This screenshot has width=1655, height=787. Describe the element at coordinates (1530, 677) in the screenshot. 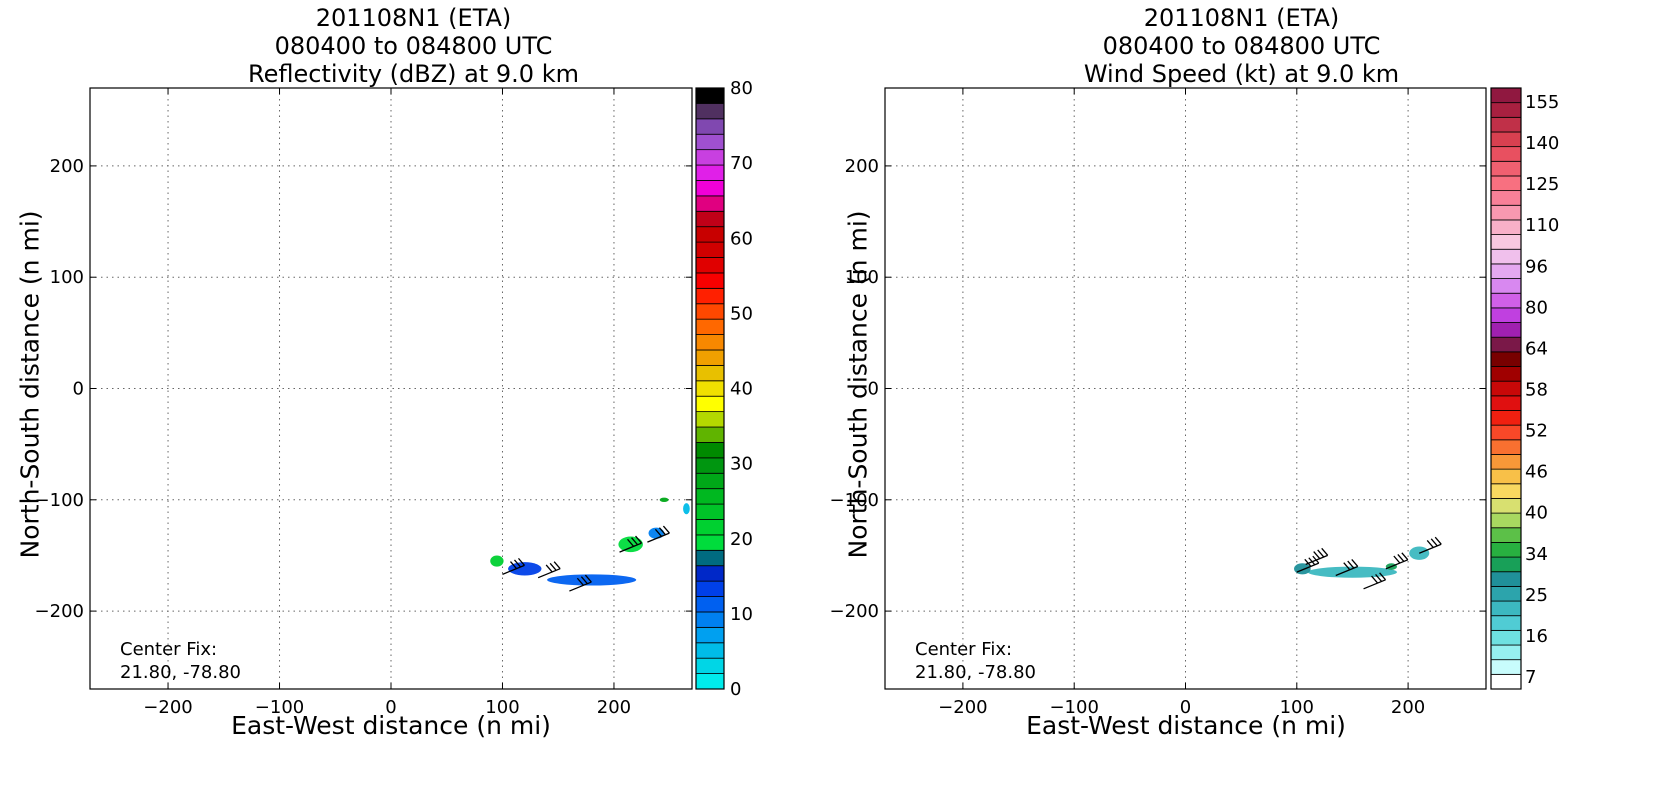

I see `colorbar-tick-label: 7` at that location.